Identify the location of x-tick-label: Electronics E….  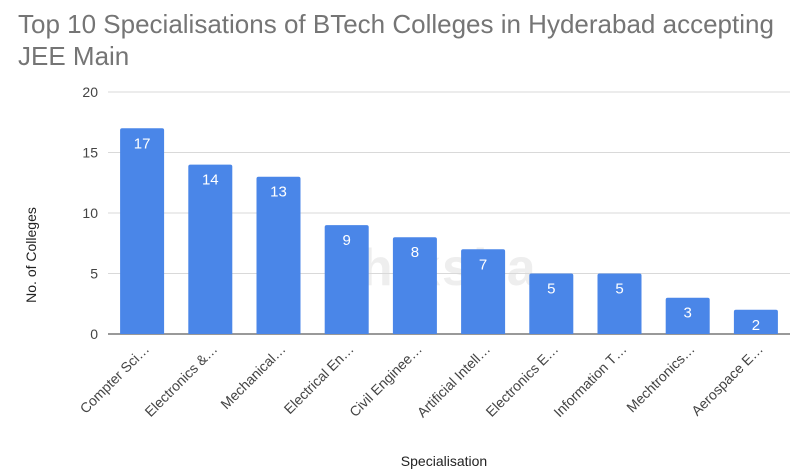
(521, 380).